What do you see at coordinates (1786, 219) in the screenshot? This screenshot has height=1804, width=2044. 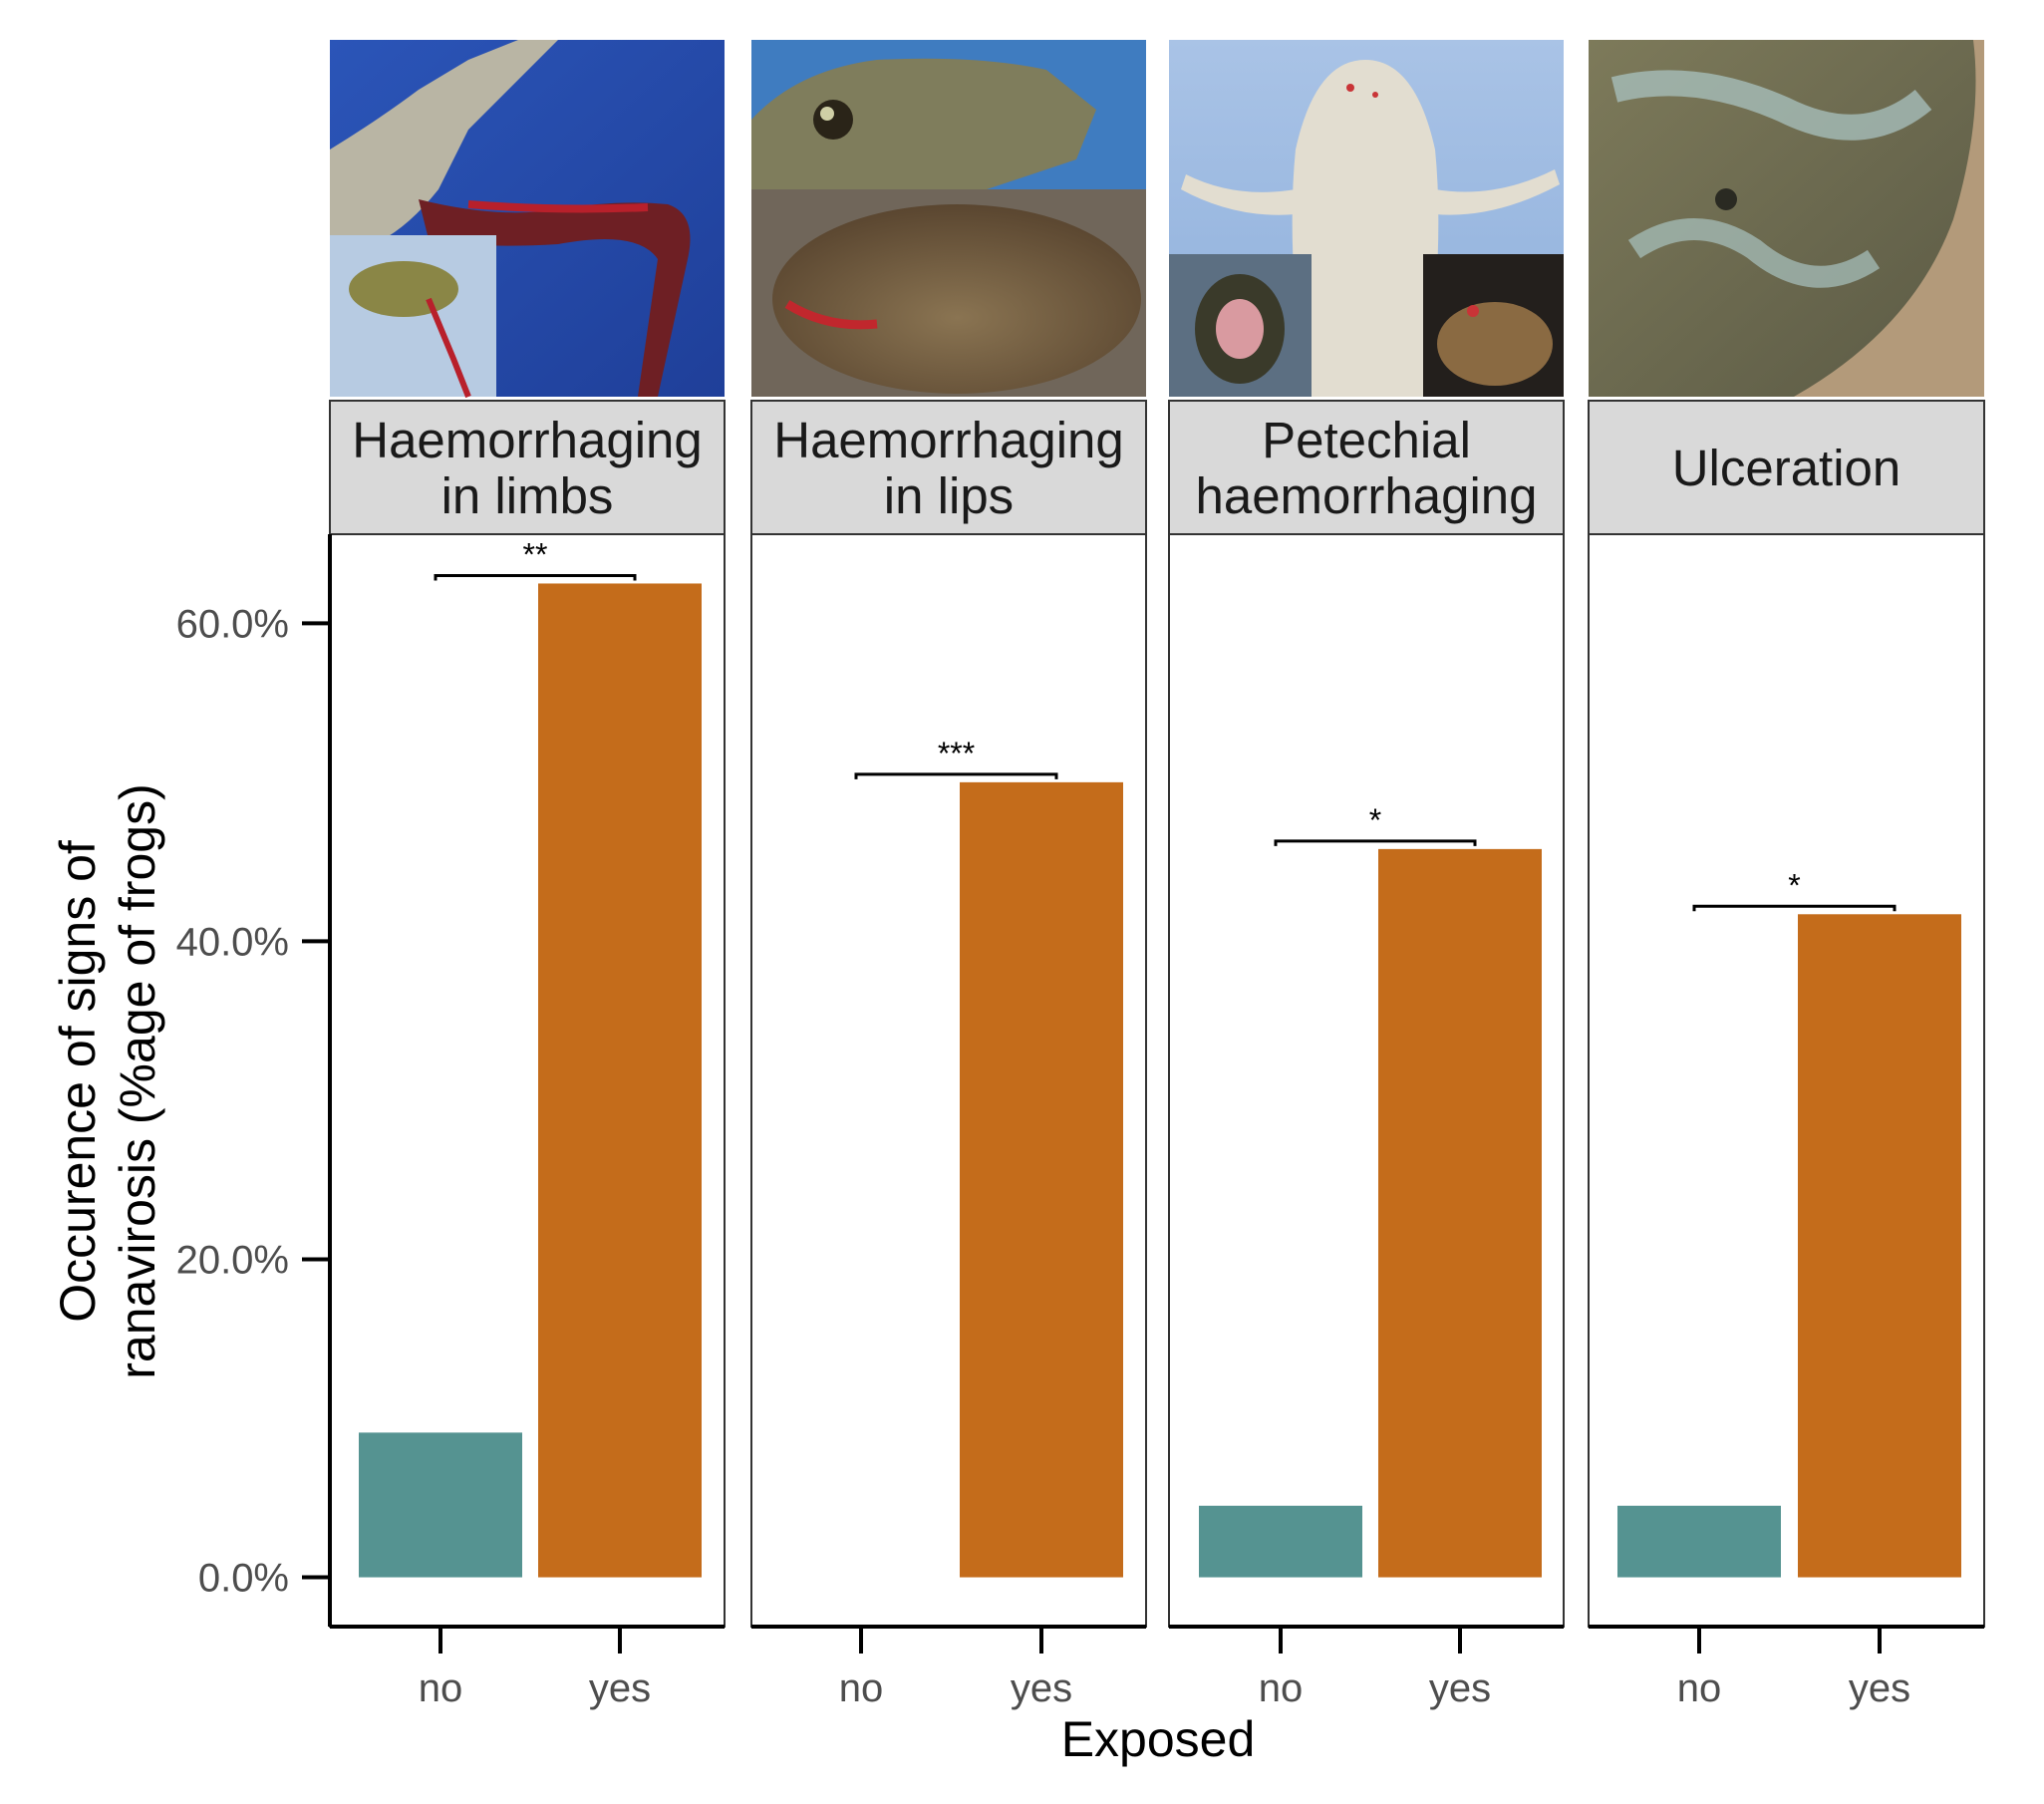 I see `frog-ulceration-photo` at bounding box center [1786, 219].